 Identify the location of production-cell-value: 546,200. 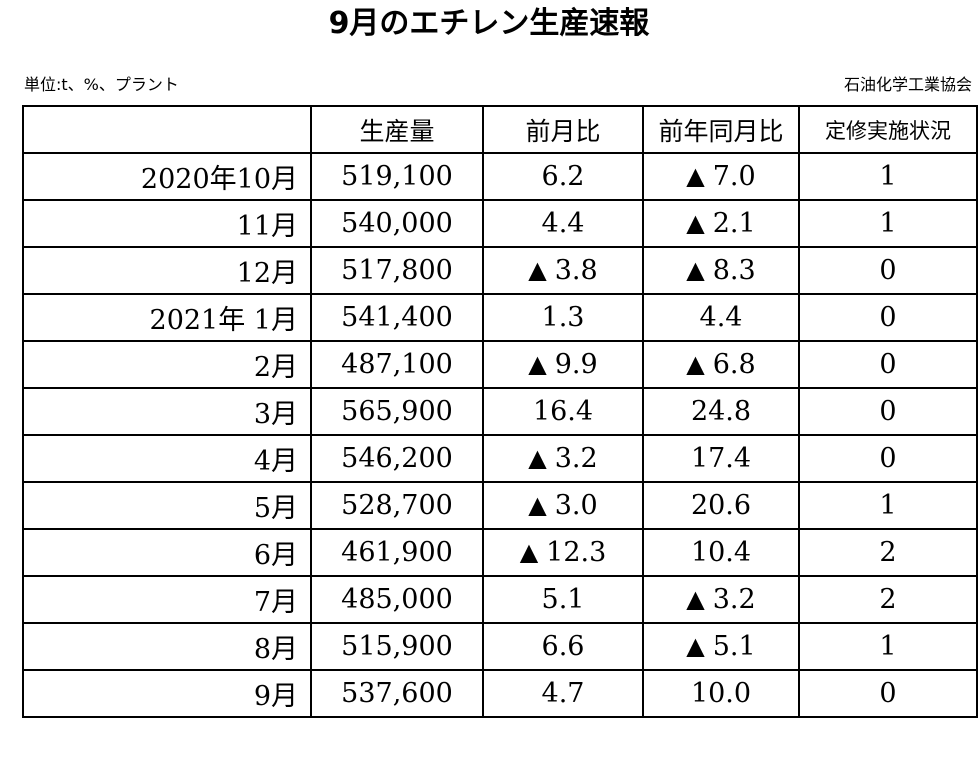
(397, 458).